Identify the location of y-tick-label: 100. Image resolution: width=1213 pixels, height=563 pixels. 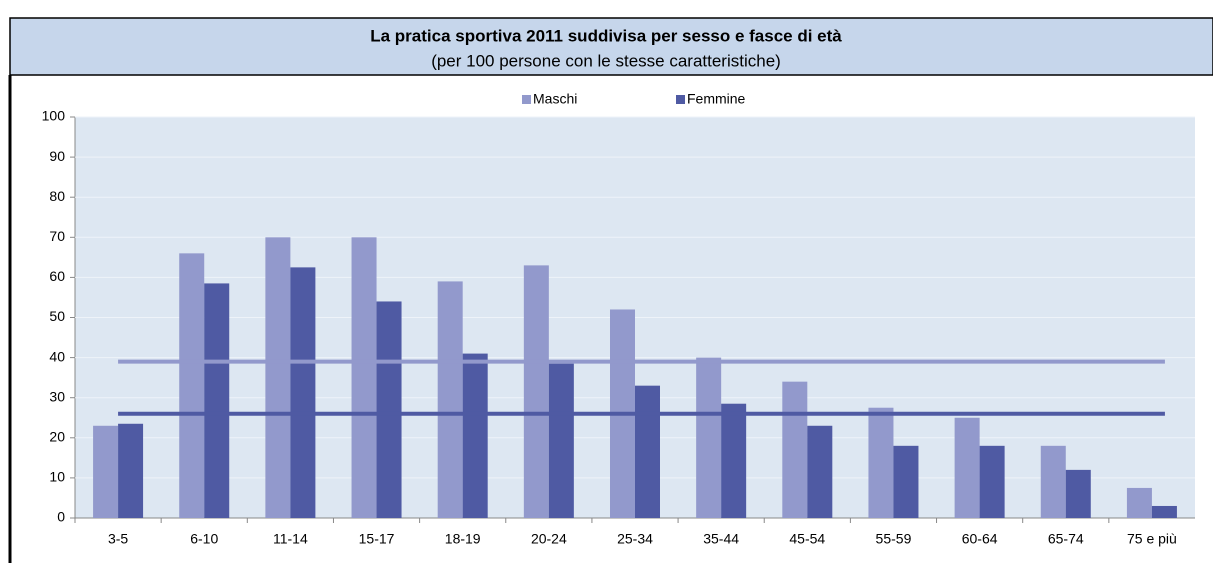
(54, 116).